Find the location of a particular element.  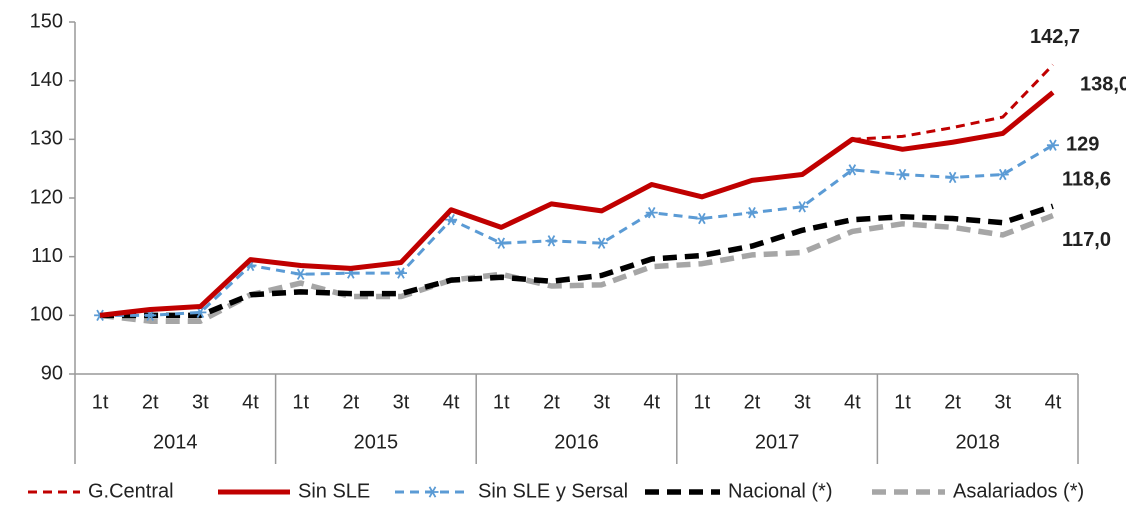

y-tick-label: 90 is located at coordinates (52, 373).